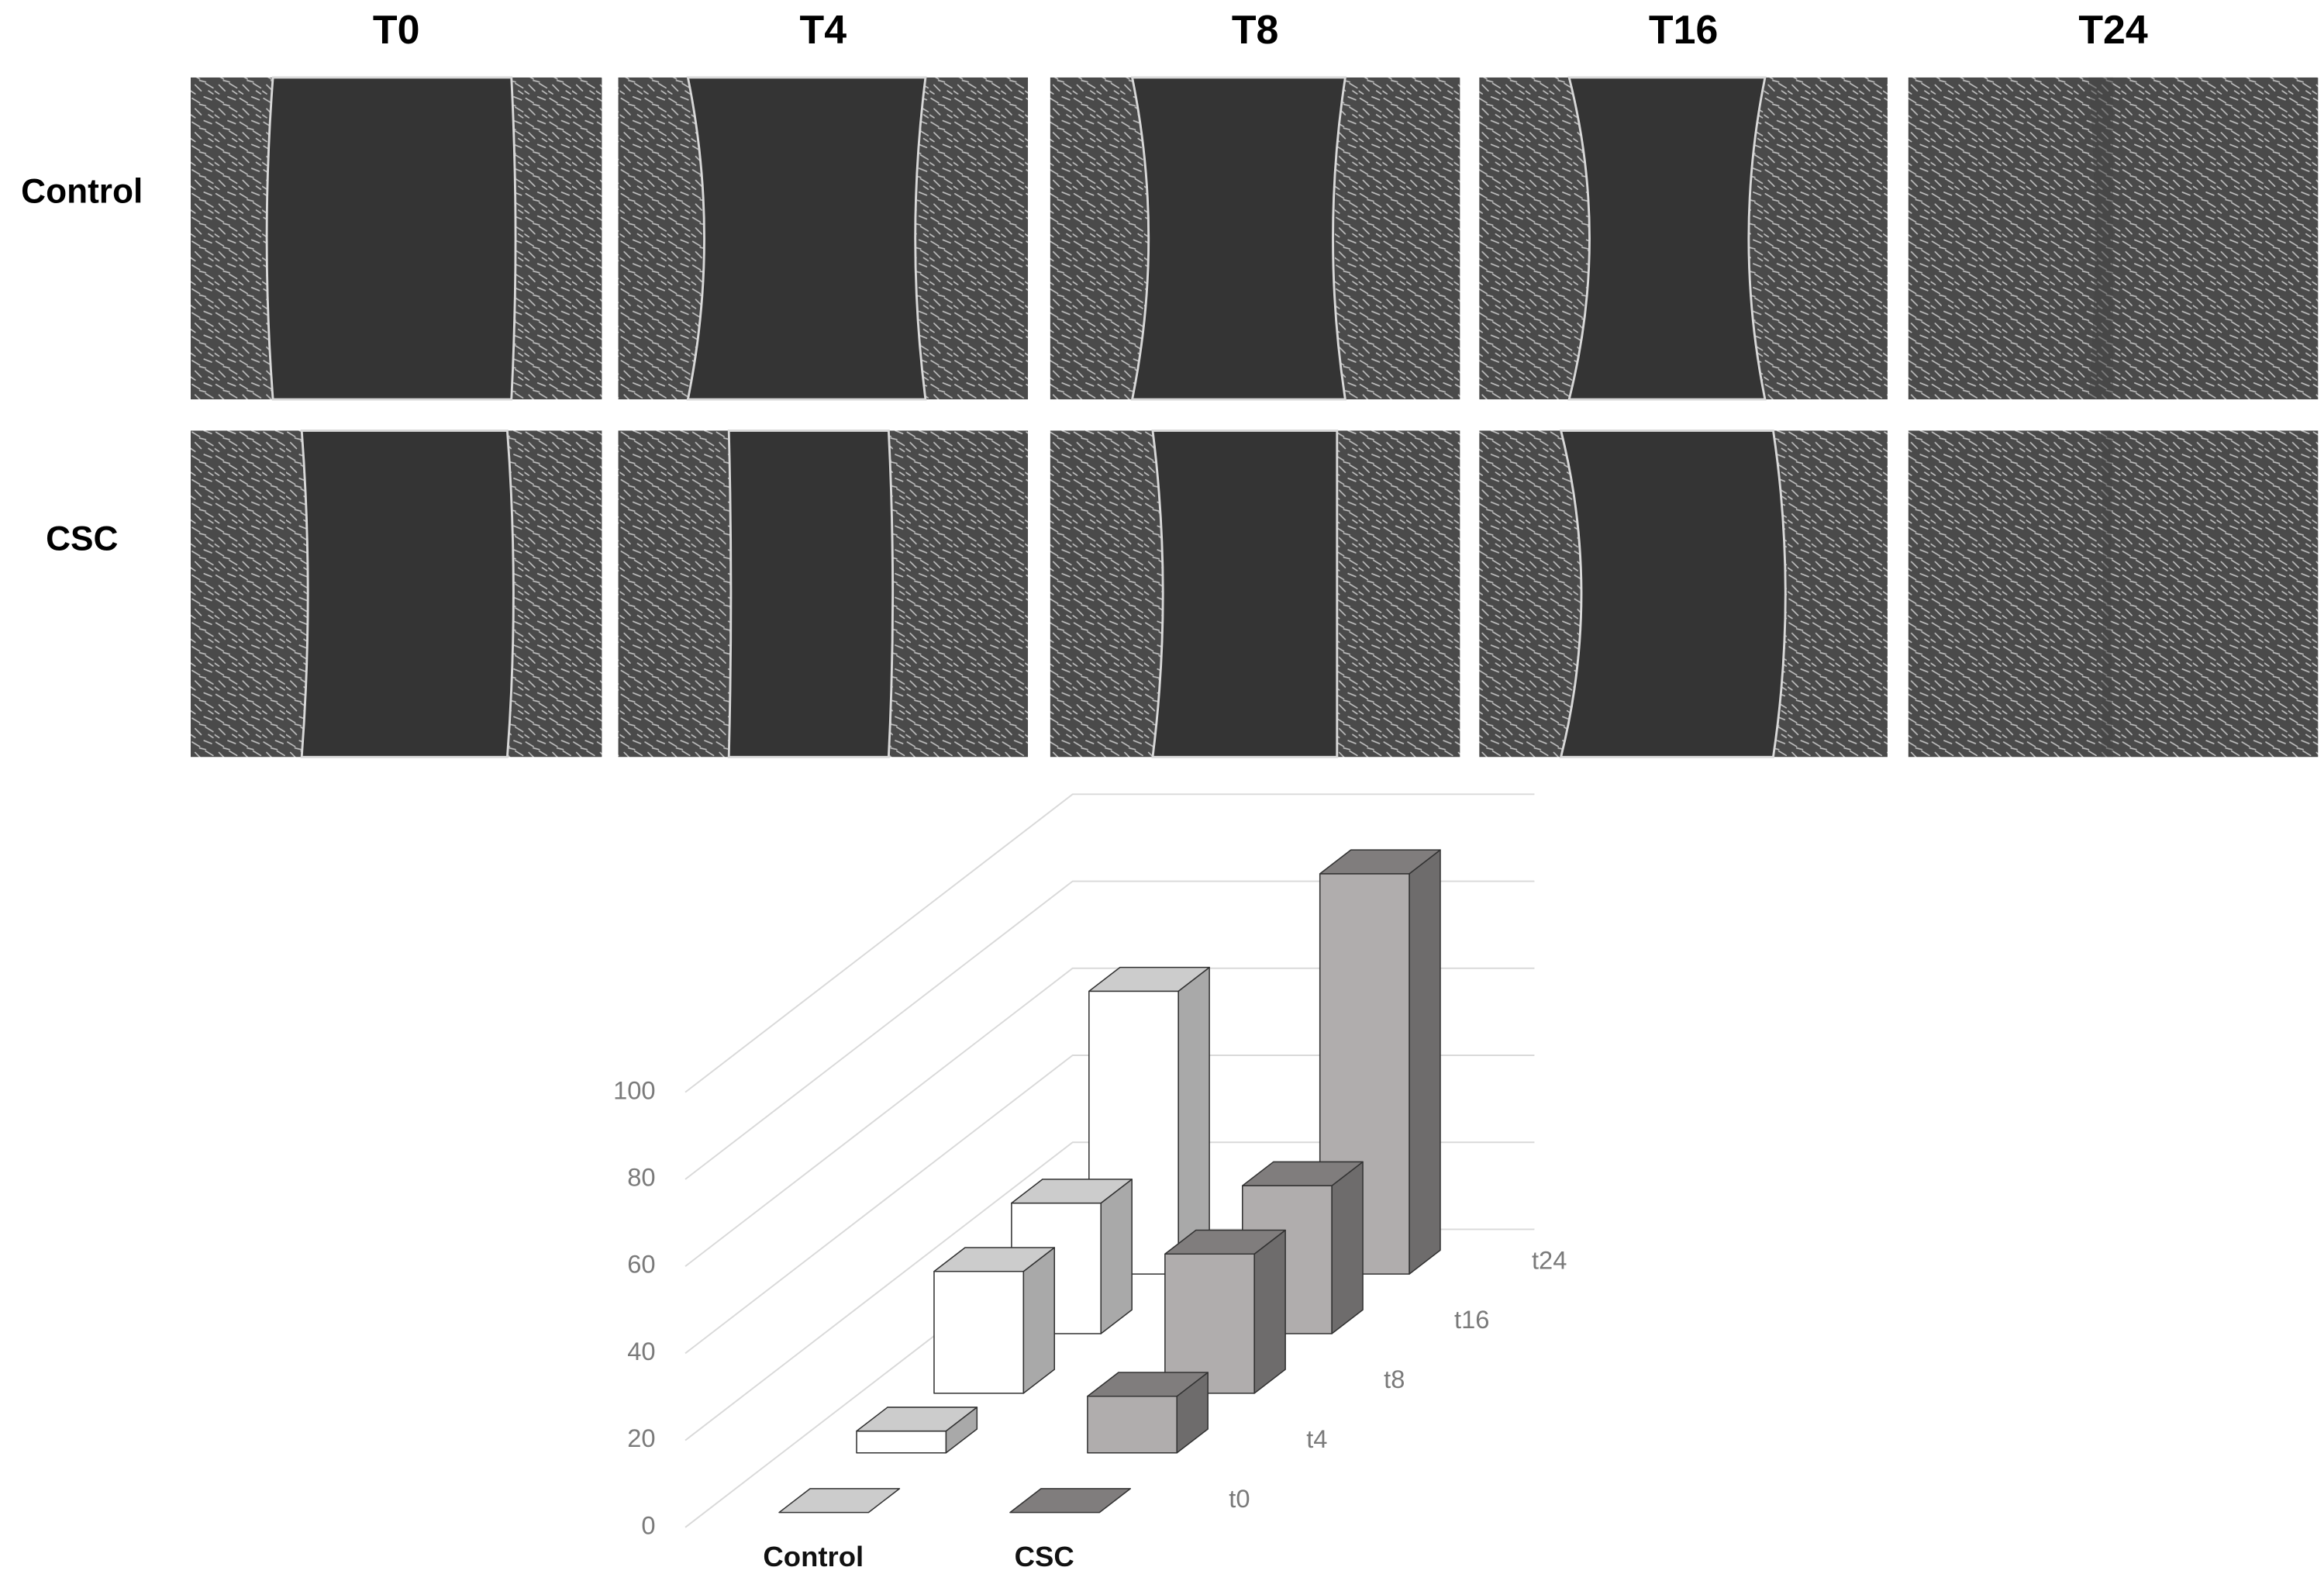 Image resolution: width=2324 pixels, height=1581 pixels. I want to click on y-tick-label: 60, so click(641, 1265).